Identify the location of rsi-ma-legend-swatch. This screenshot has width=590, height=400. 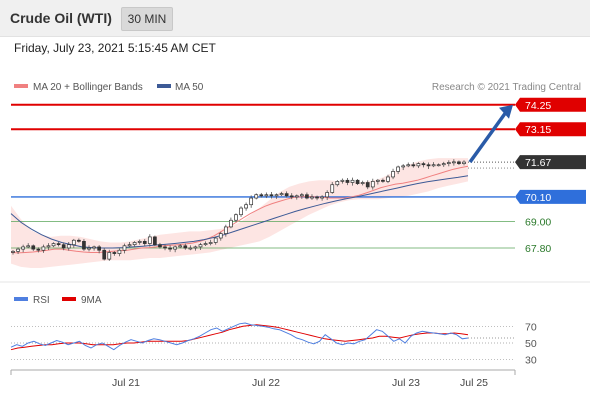
(69, 299).